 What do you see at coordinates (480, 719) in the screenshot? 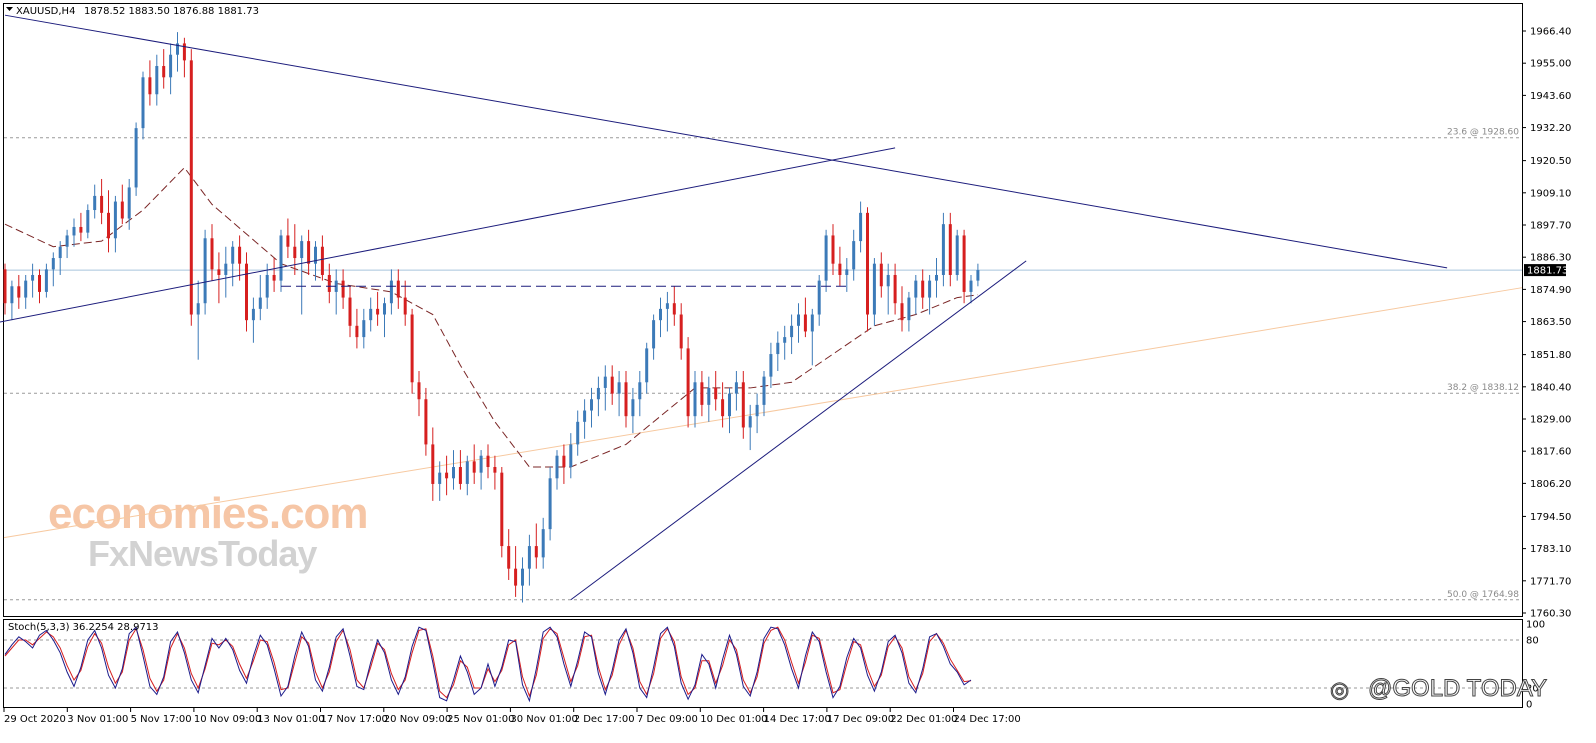
I see `time-tick-label: 25 Nov 01:00` at bounding box center [480, 719].